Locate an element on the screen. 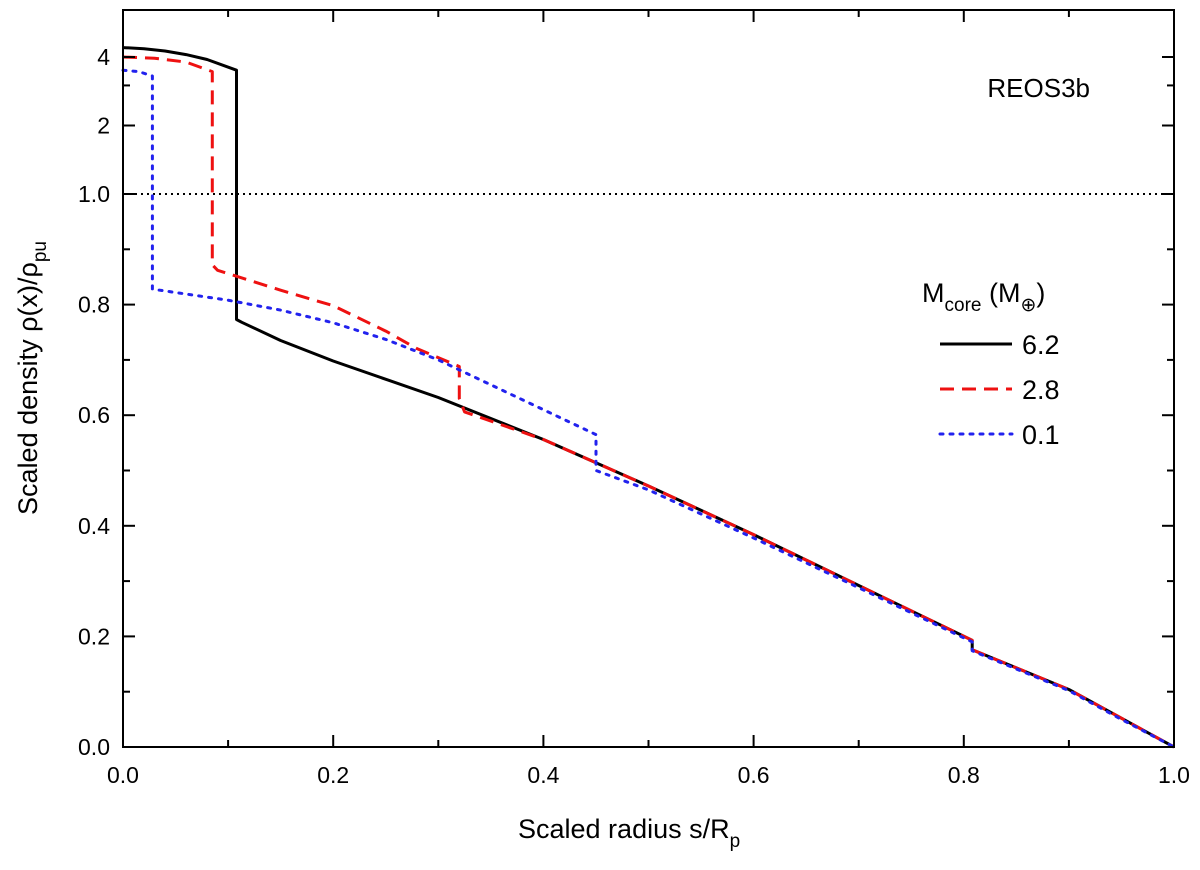  y-tick-label: 1.0 is located at coordinates (94, 194).